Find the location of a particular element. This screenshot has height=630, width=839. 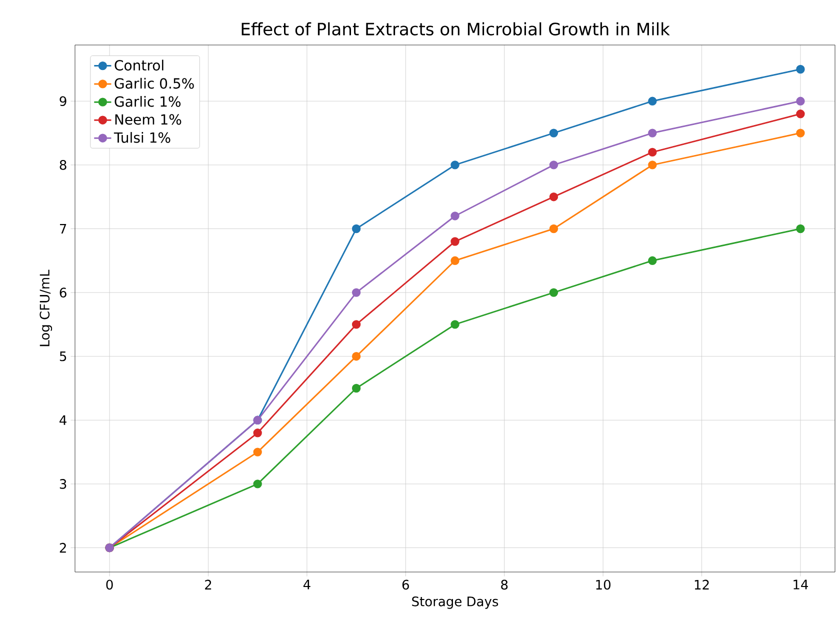

y-tick-label: 8 is located at coordinates (63, 165).